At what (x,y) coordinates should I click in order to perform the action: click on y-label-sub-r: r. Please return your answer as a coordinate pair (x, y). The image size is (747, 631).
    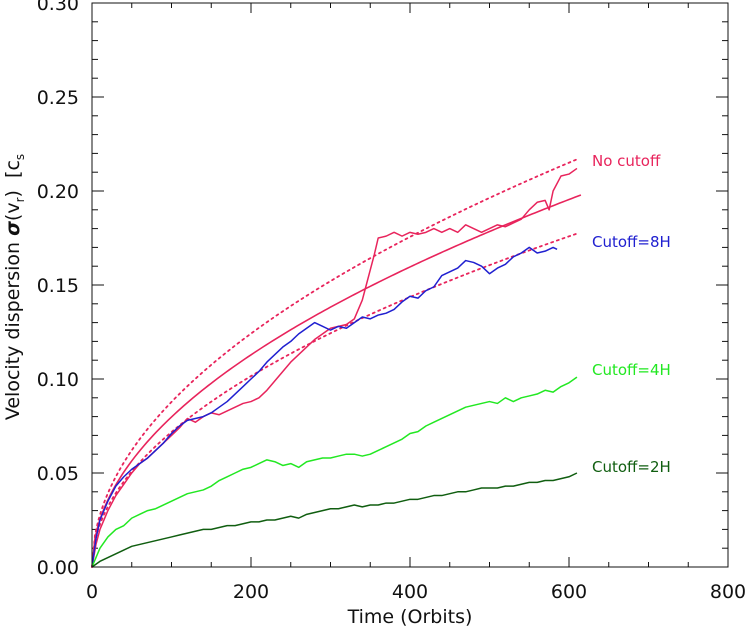
    Looking at the image, I should click on (20, 199).